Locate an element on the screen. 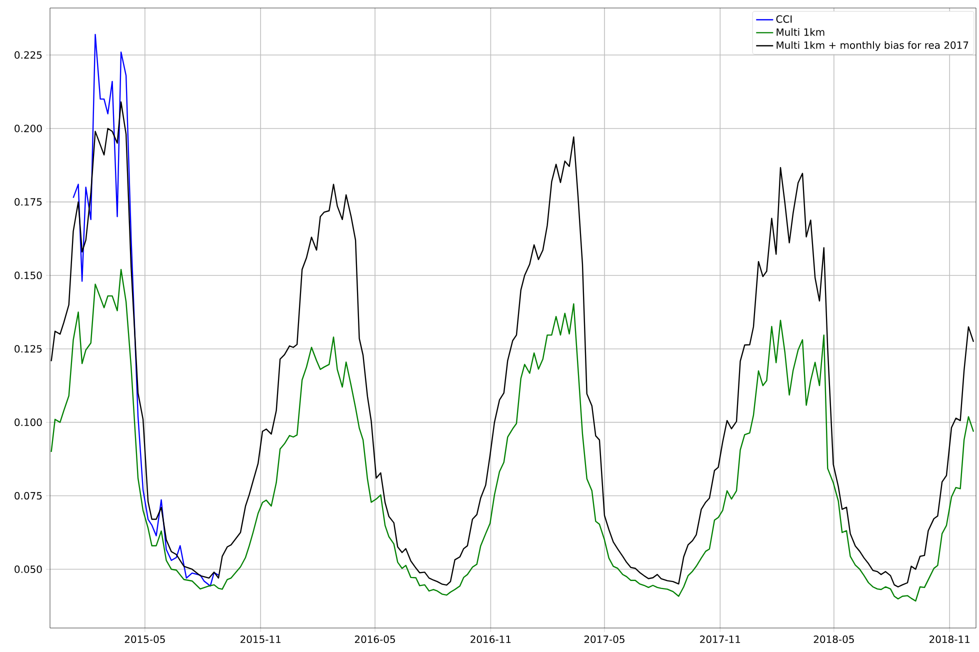 The height and width of the screenshot is (652, 979). line-series is located at coordinates (146, 310).